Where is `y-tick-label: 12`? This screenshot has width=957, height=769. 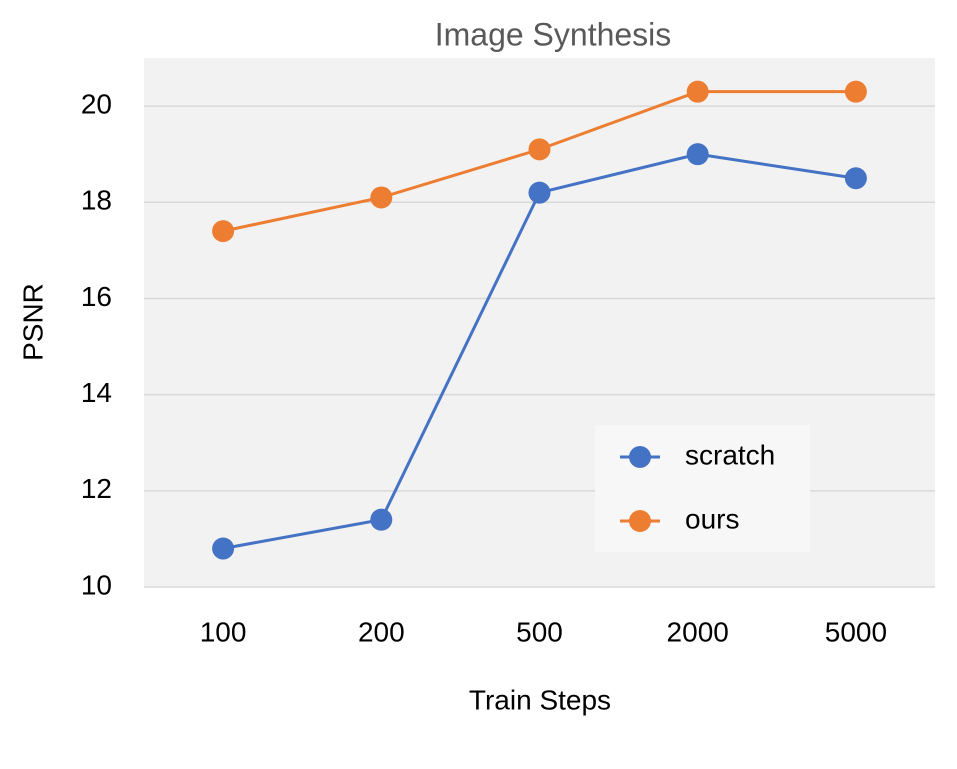
y-tick-label: 12 is located at coordinates (96, 488).